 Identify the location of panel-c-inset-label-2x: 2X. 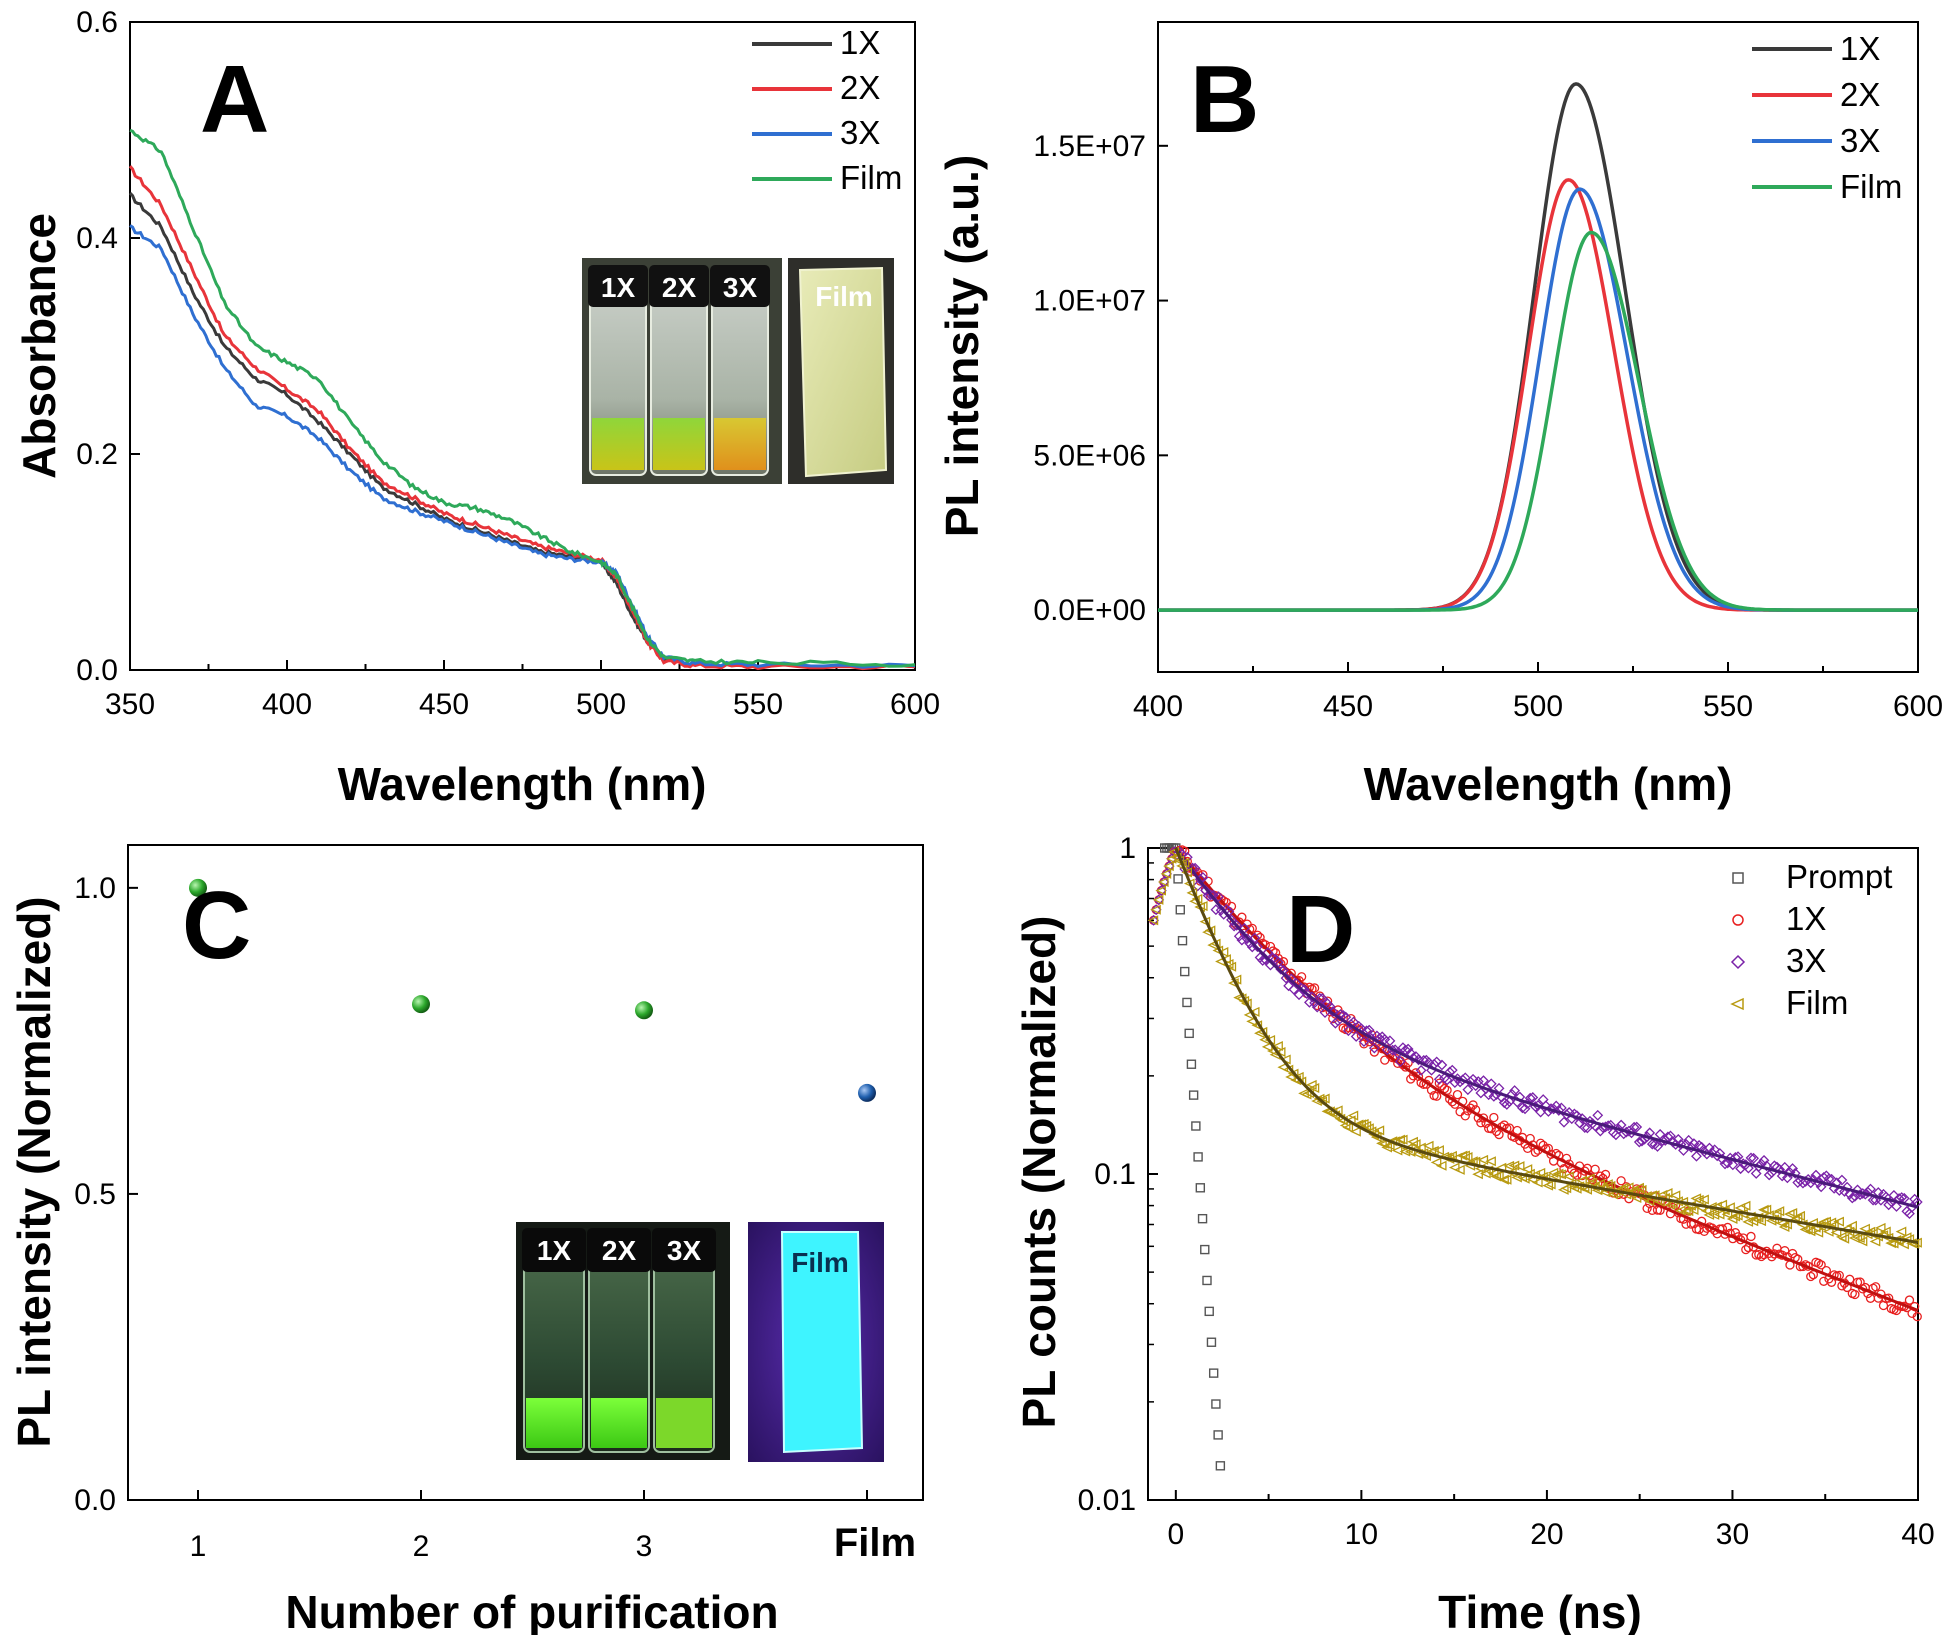
(619, 1250).